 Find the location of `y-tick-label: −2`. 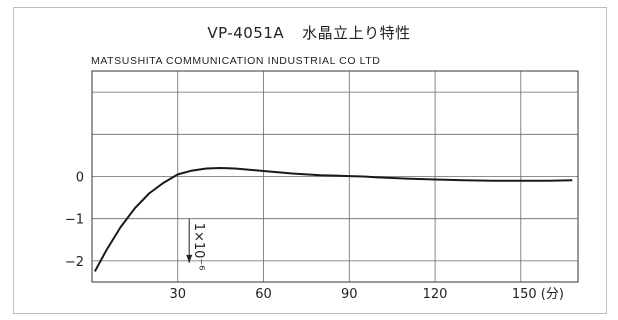

y-tick-label: −2 is located at coordinates (74, 262).